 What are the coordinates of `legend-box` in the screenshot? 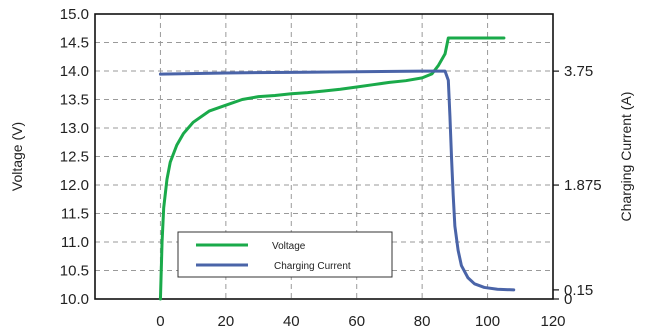 It's located at (285, 254).